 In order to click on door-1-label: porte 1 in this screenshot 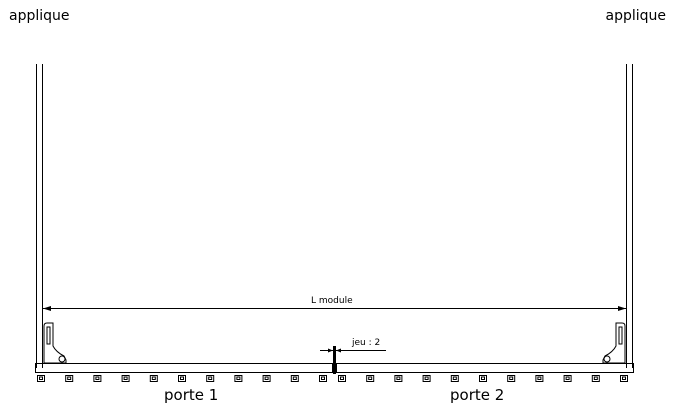, I will do `click(191, 395)`.